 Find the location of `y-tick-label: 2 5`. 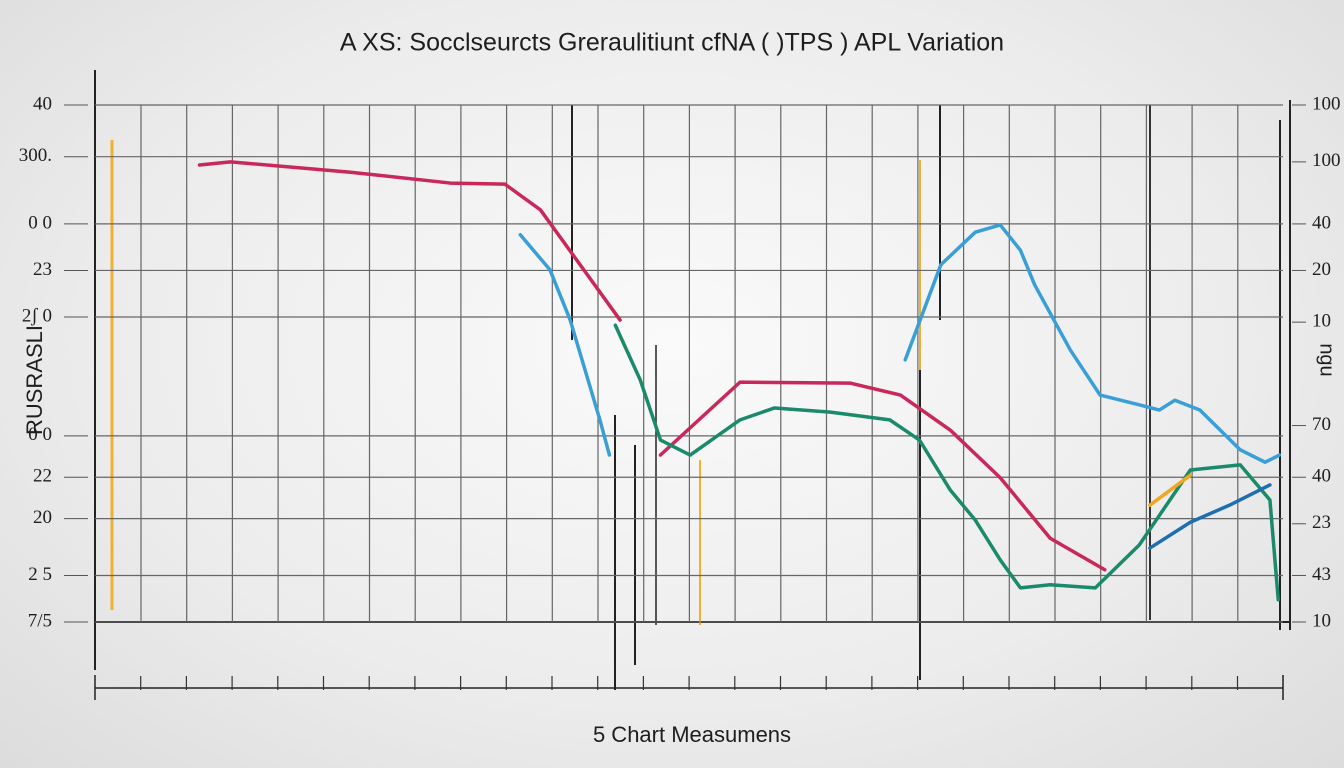

y-tick-label: 2 5 is located at coordinates (40, 574).